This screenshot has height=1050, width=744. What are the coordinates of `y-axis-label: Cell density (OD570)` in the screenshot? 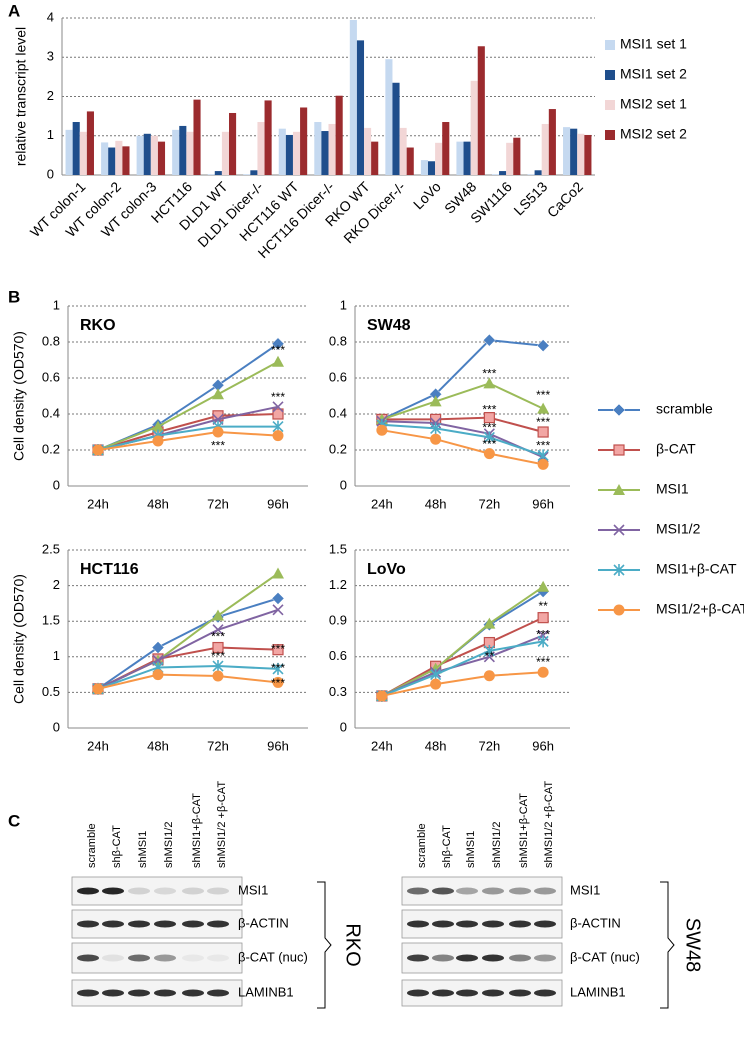 It's located at (19, 396).